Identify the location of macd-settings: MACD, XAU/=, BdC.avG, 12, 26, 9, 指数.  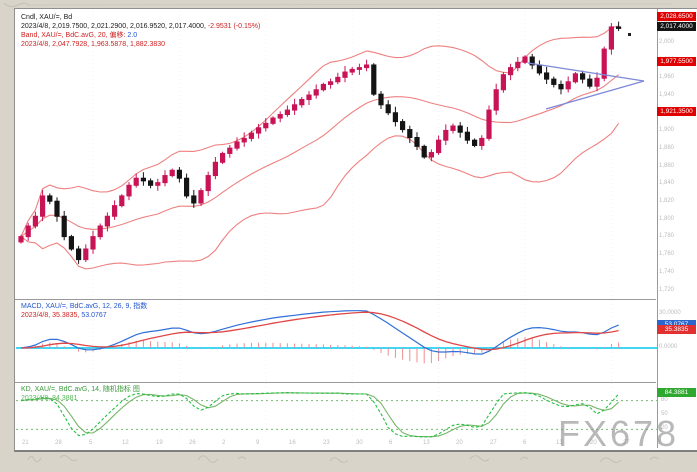
(84, 306).